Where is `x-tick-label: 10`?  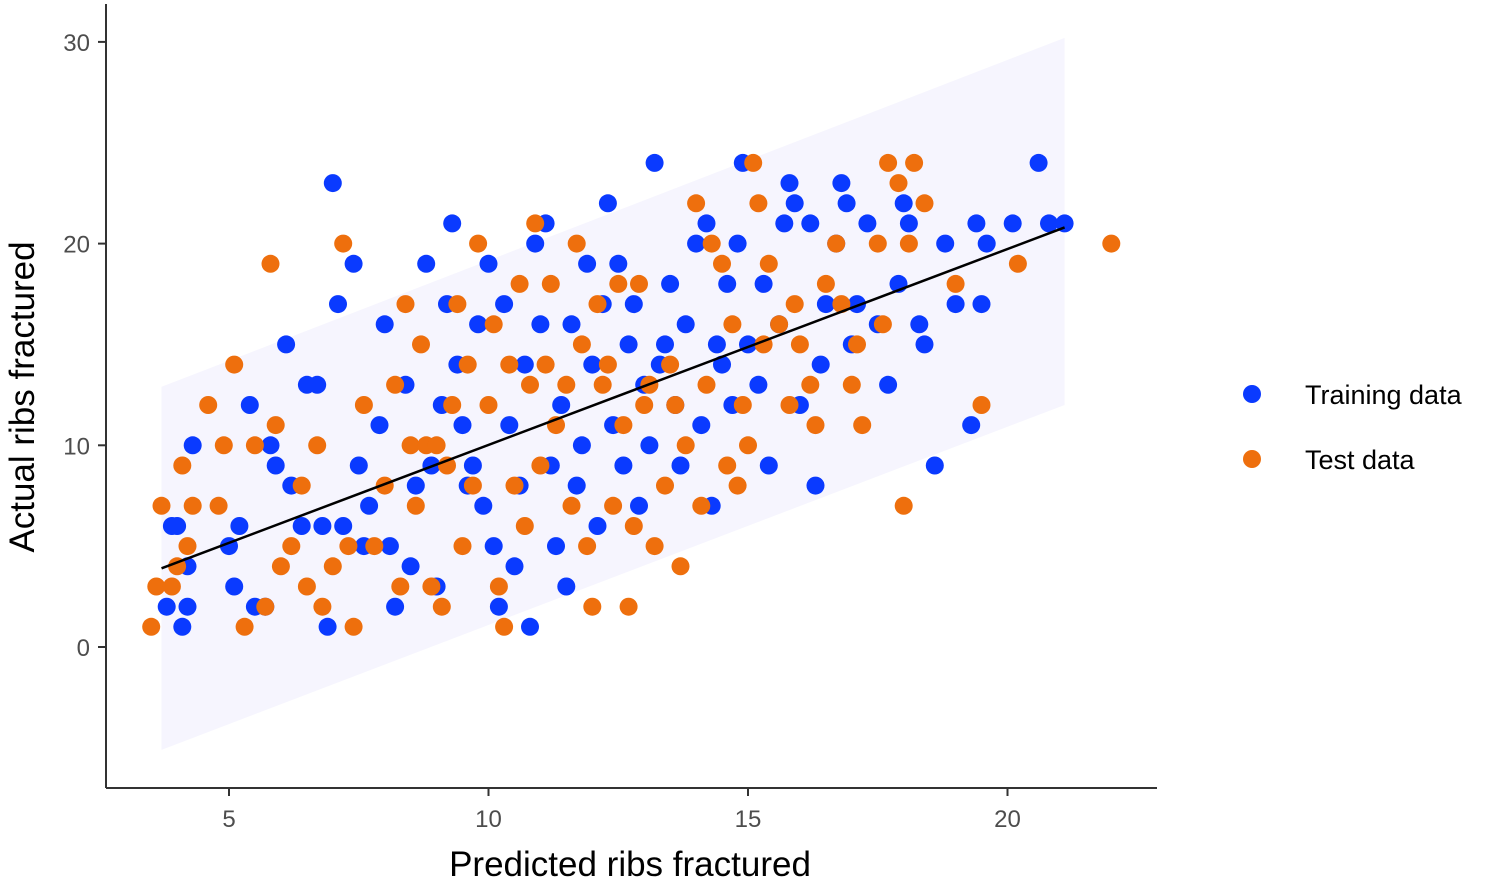
x-tick-label: 10 is located at coordinates (488, 819).